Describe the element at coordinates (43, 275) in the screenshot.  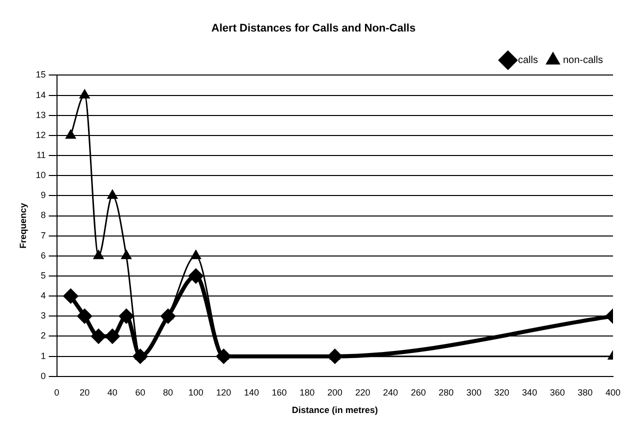
I see `y-tick-label: 5` at that location.